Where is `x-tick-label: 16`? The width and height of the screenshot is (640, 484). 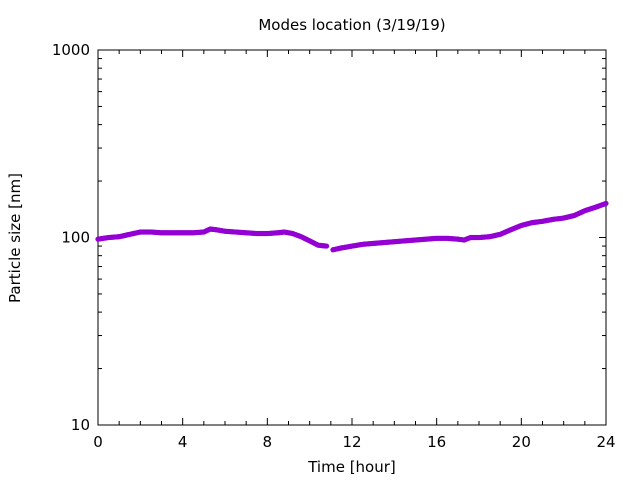 x-tick-label: 16 is located at coordinates (436, 442).